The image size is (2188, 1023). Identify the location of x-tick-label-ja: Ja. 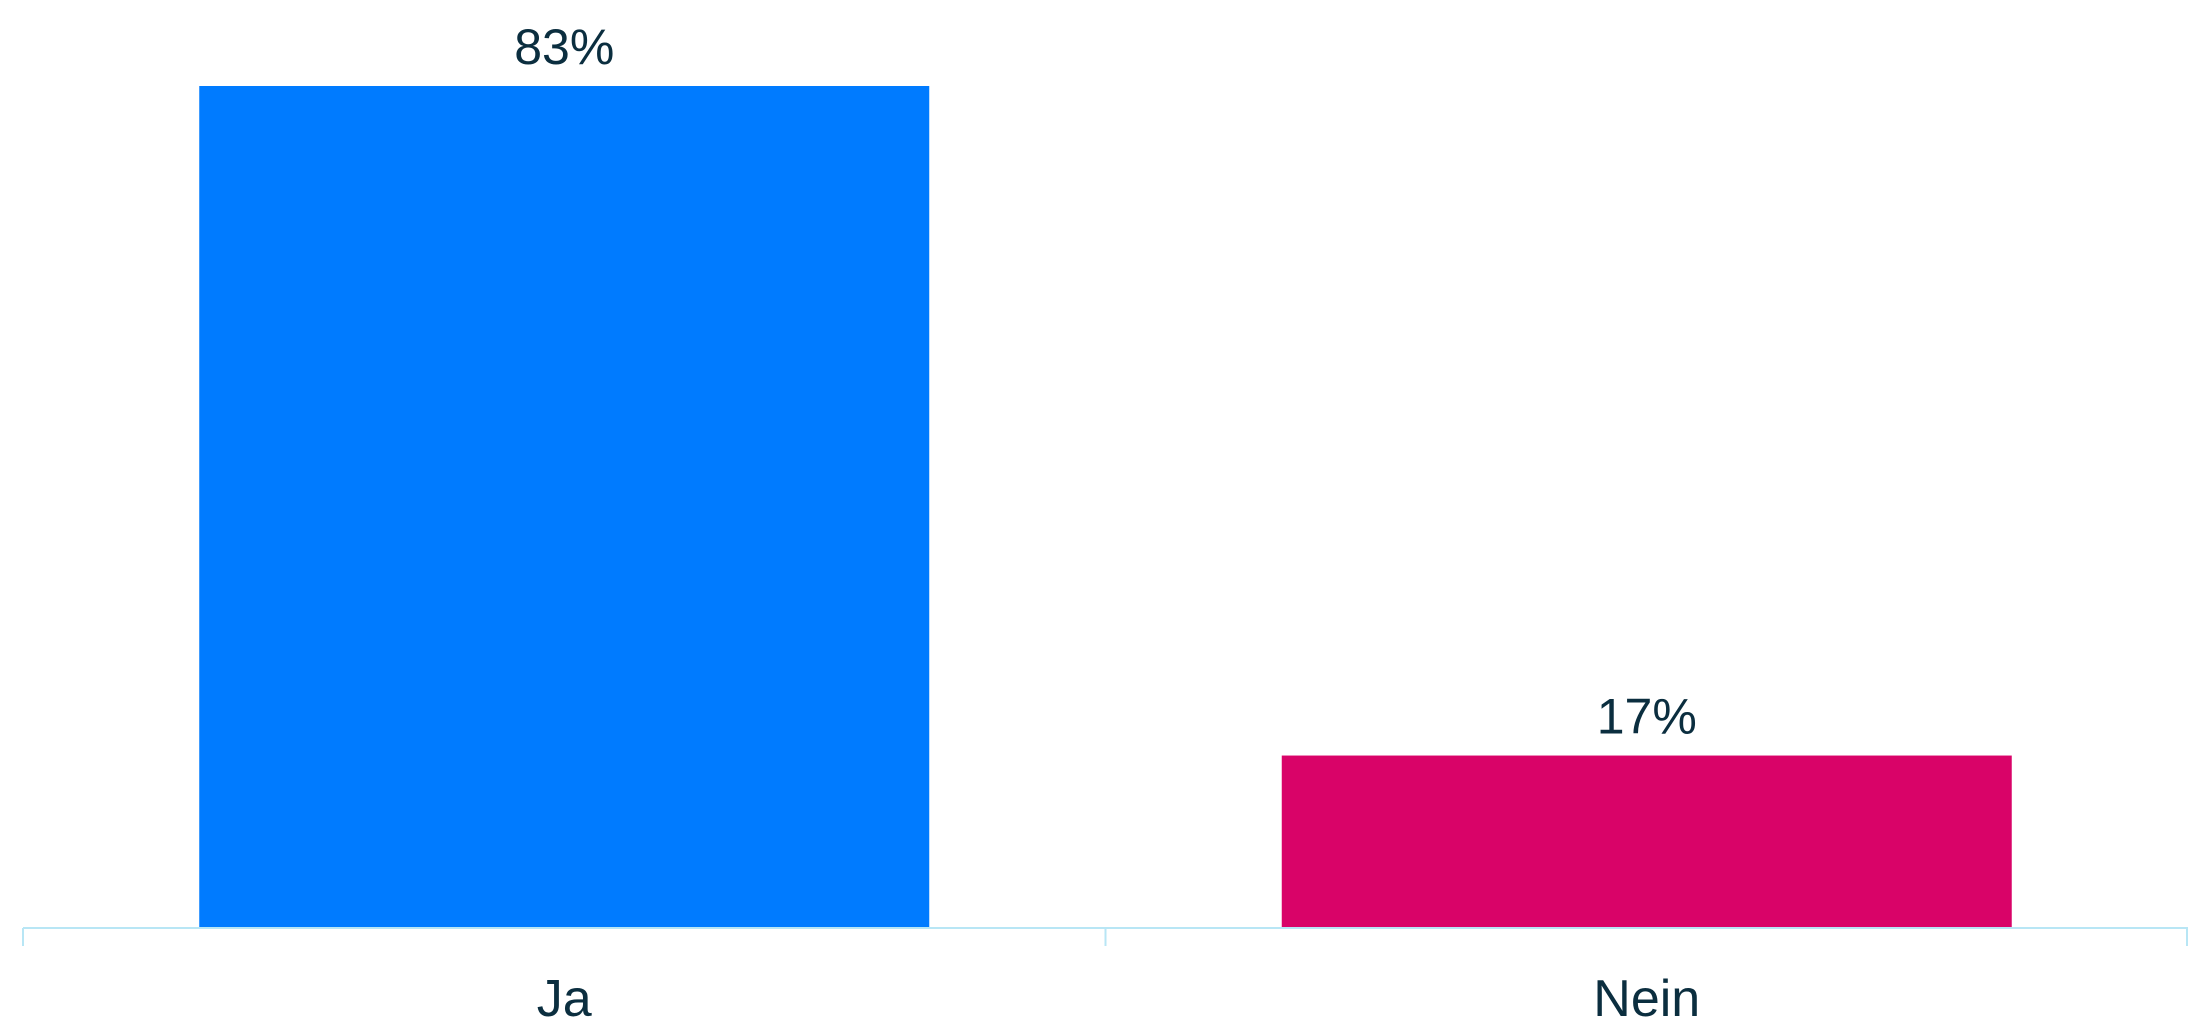
(564, 996).